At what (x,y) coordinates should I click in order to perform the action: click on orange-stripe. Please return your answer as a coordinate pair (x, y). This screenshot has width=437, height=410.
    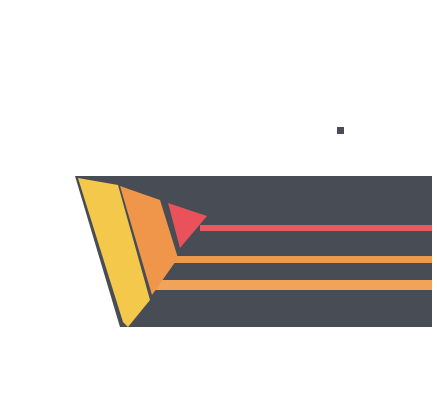
    Looking at the image, I should click on (149, 240).